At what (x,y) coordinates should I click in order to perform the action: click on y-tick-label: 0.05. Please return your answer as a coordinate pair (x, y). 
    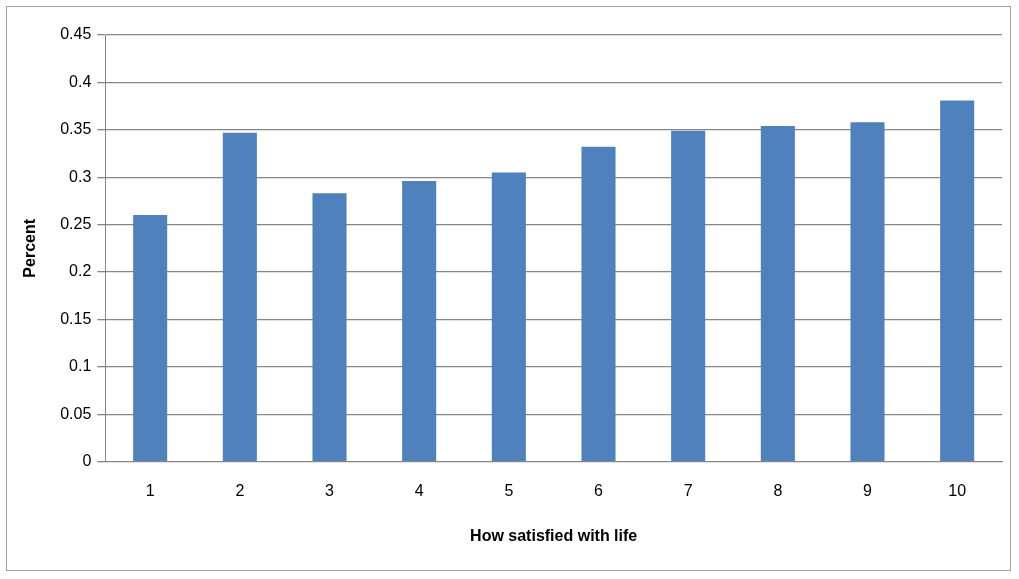
    Looking at the image, I should click on (76, 413).